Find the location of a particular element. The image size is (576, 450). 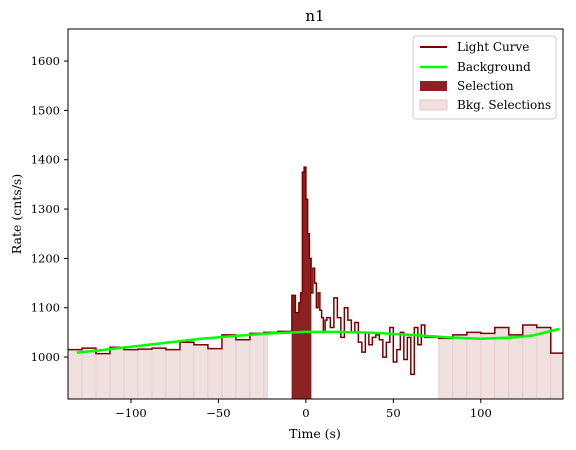

legend-bkg-selections-swatch is located at coordinates (433, 105).